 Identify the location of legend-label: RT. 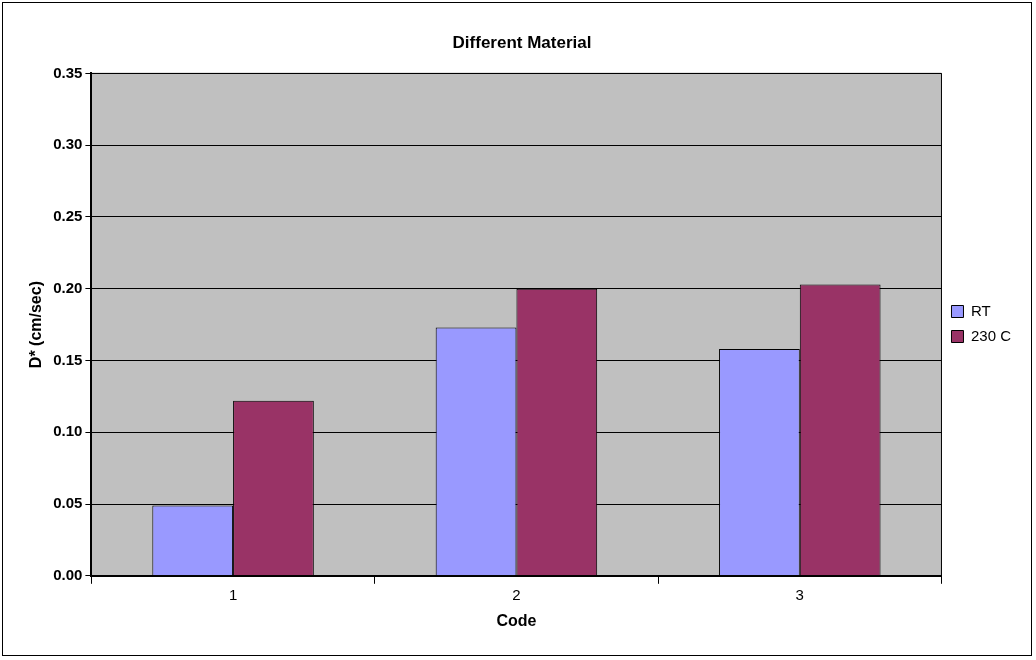
(980, 310).